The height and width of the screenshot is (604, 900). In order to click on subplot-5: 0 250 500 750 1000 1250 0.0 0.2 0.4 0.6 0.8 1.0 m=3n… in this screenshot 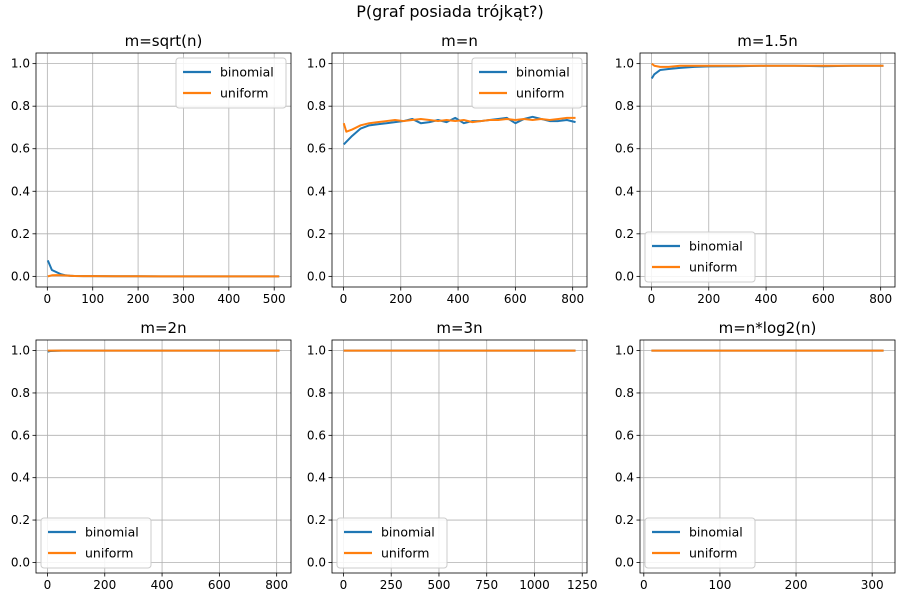, I will do `click(452, 455)`.